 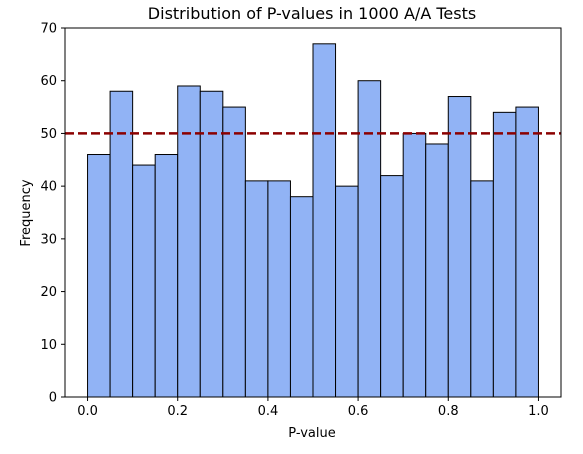 I want to click on y-tick-label: 50, so click(x=48, y=134).